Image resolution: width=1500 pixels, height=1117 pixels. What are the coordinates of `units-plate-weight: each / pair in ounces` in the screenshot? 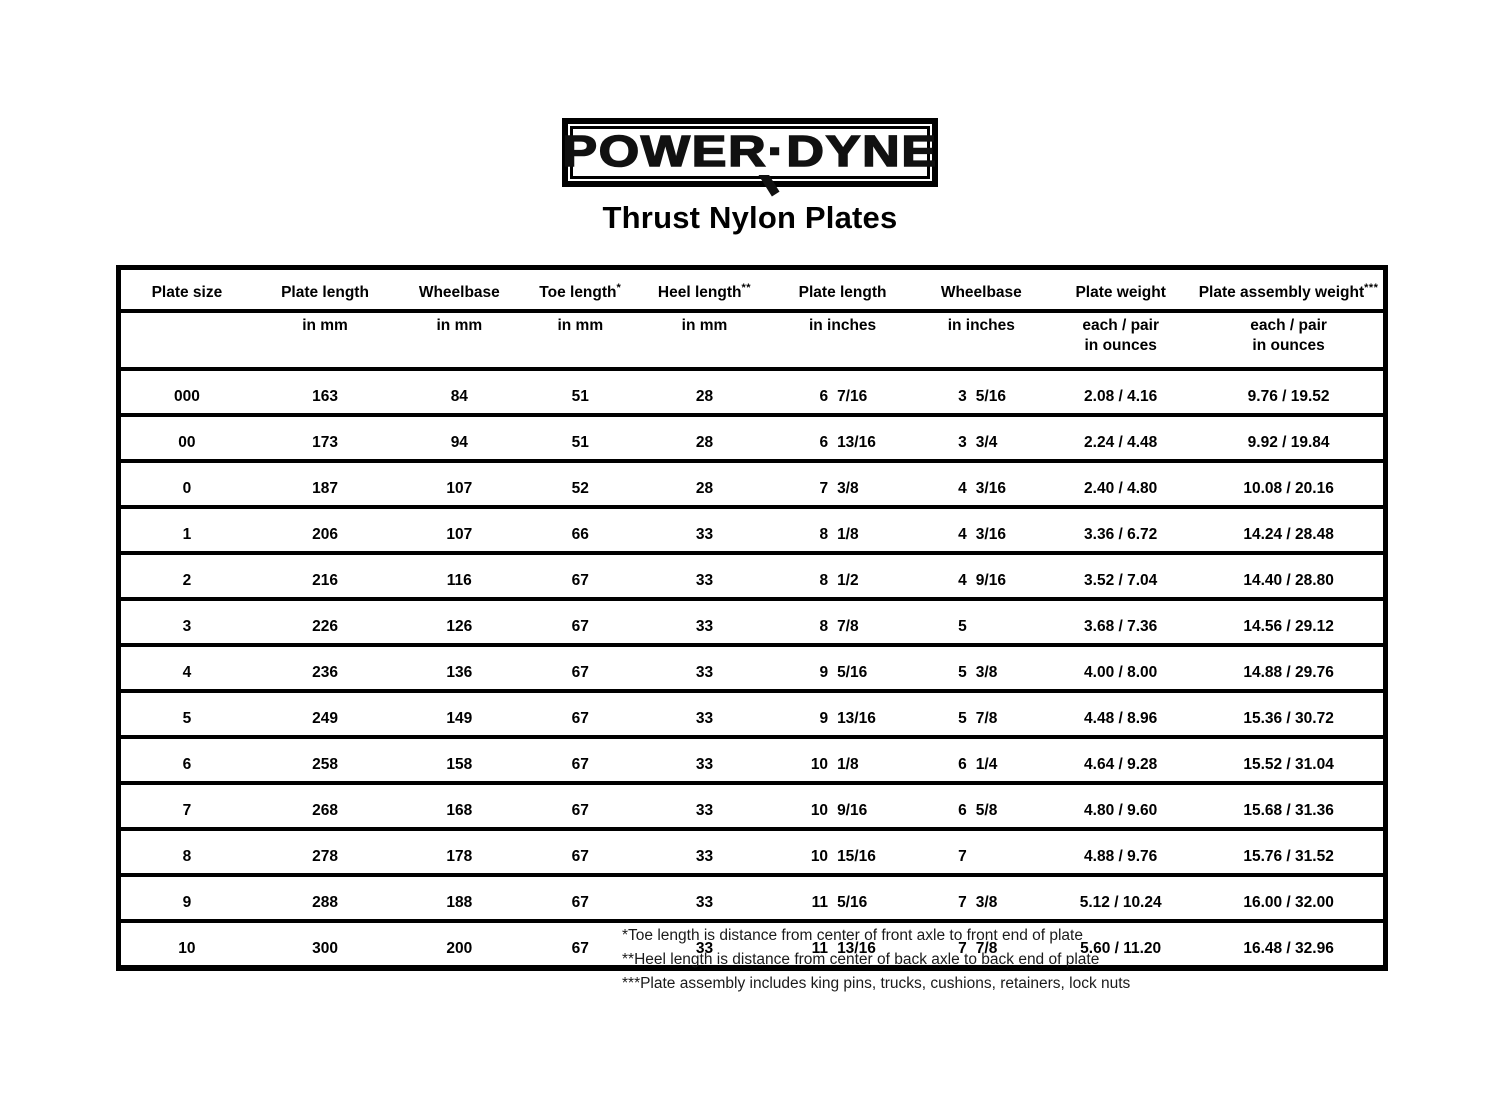 It's located at (1121, 341).